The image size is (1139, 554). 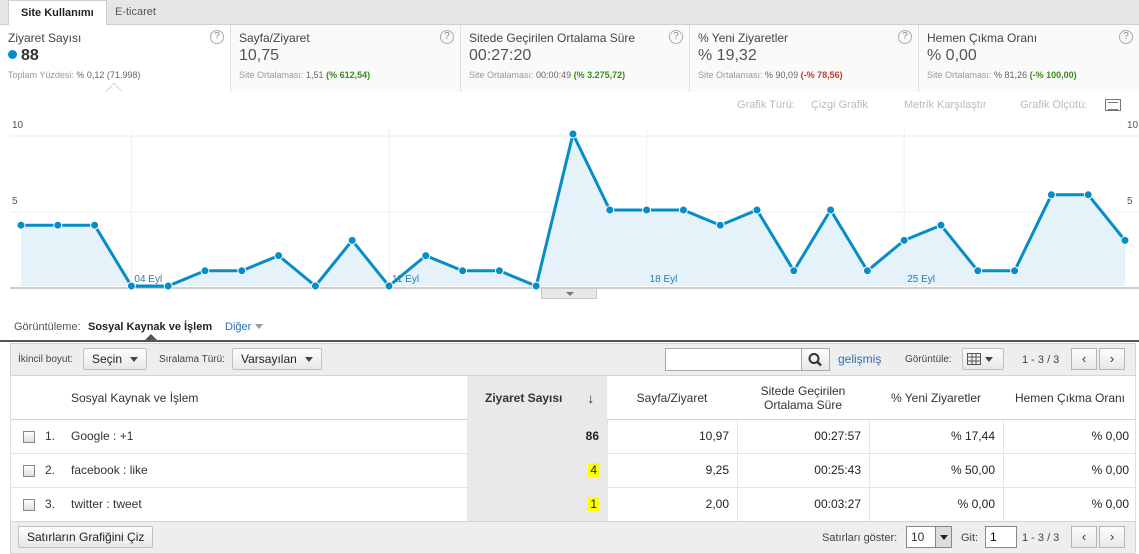 What do you see at coordinates (277, 359) in the screenshot?
I see `sort-type-select: Varsayılan` at bounding box center [277, 359].